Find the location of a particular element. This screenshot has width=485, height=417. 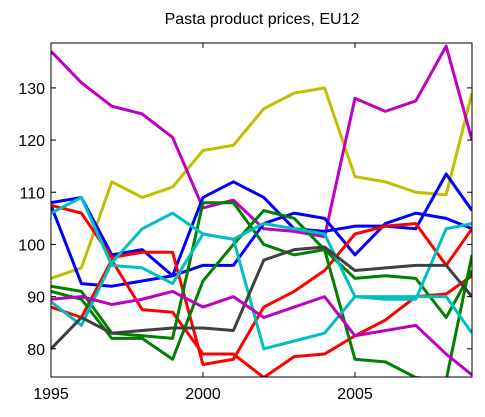

x-tick-label: 2000 is located at coordinates (203, 394).